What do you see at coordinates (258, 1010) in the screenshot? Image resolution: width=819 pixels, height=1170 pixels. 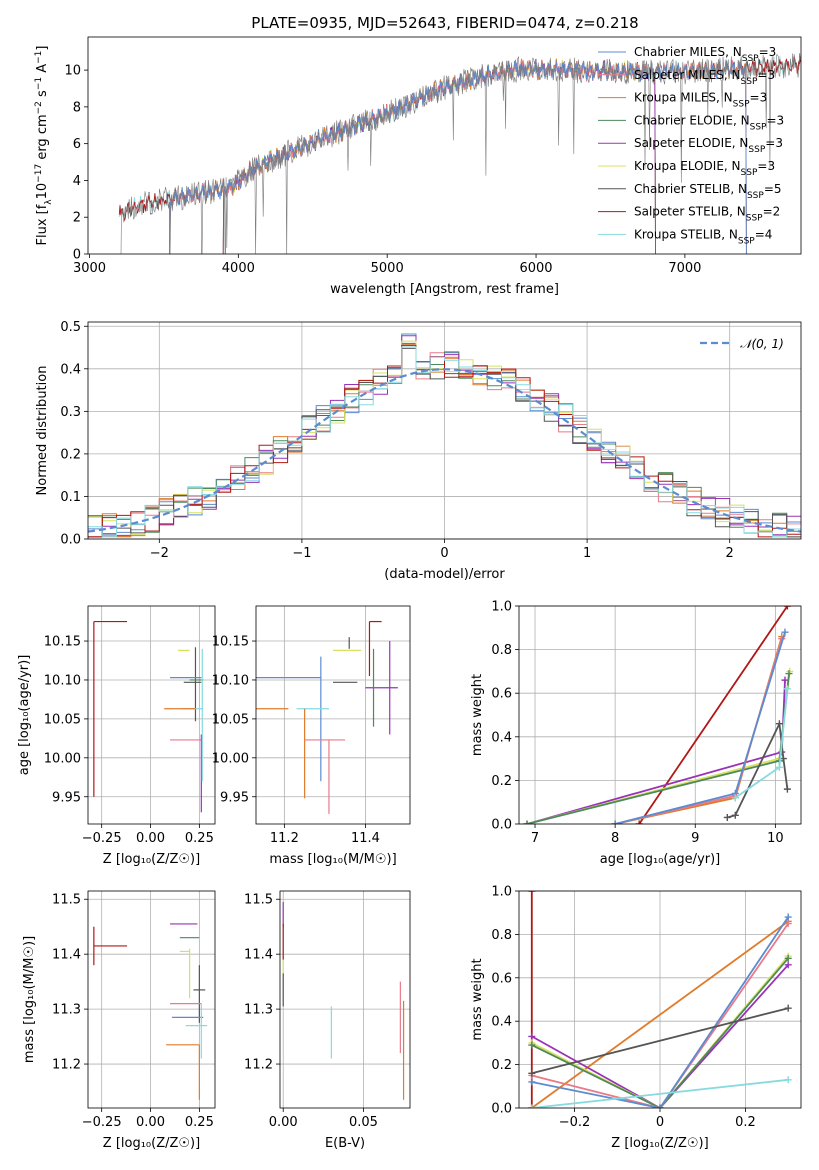 I see `y-tick-label: 11.3` at bounding box center [258, 1010].